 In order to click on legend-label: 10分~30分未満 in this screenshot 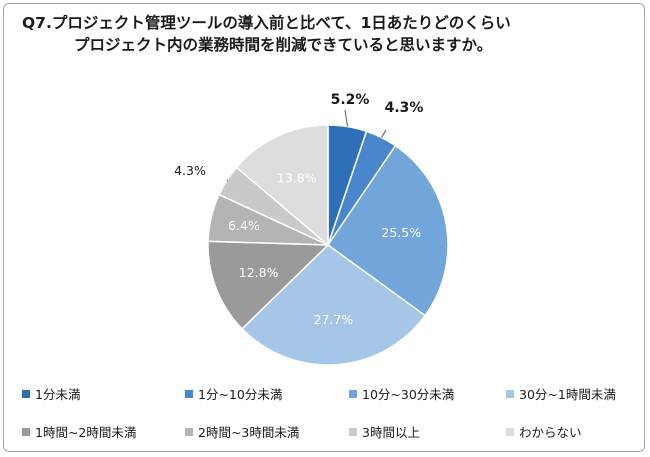, I will do `click(408, 394)`.